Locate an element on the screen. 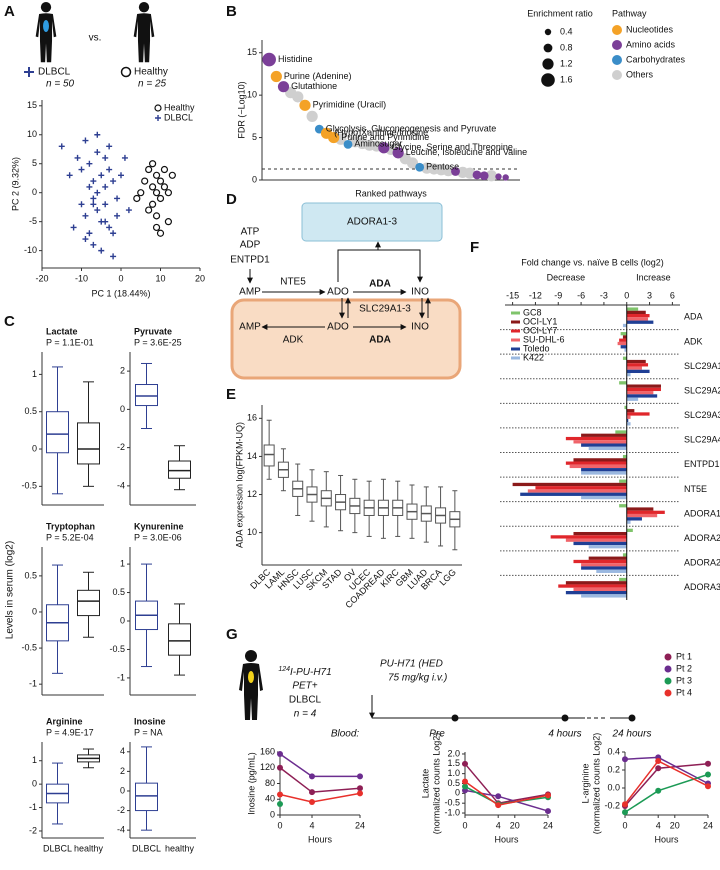 This screenshot has width=720, height=870. y-tick-label: 0.5 is located at coordinates (118, 592).